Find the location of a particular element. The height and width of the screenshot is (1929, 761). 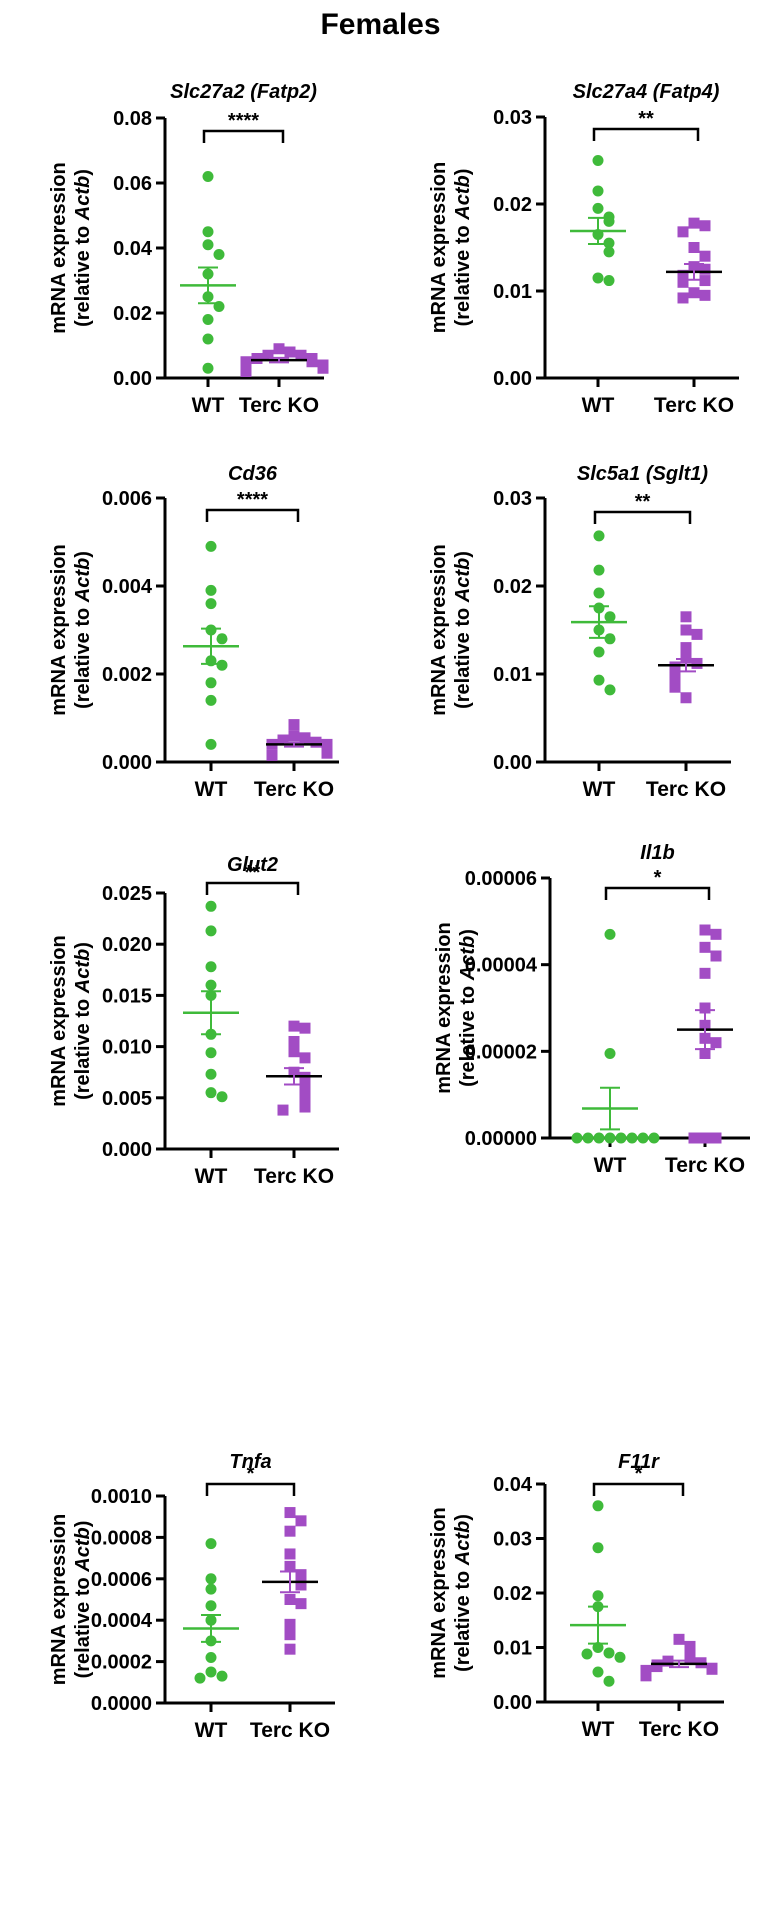

y-tick-label: 0.020 is located at coordinates (127, 945).